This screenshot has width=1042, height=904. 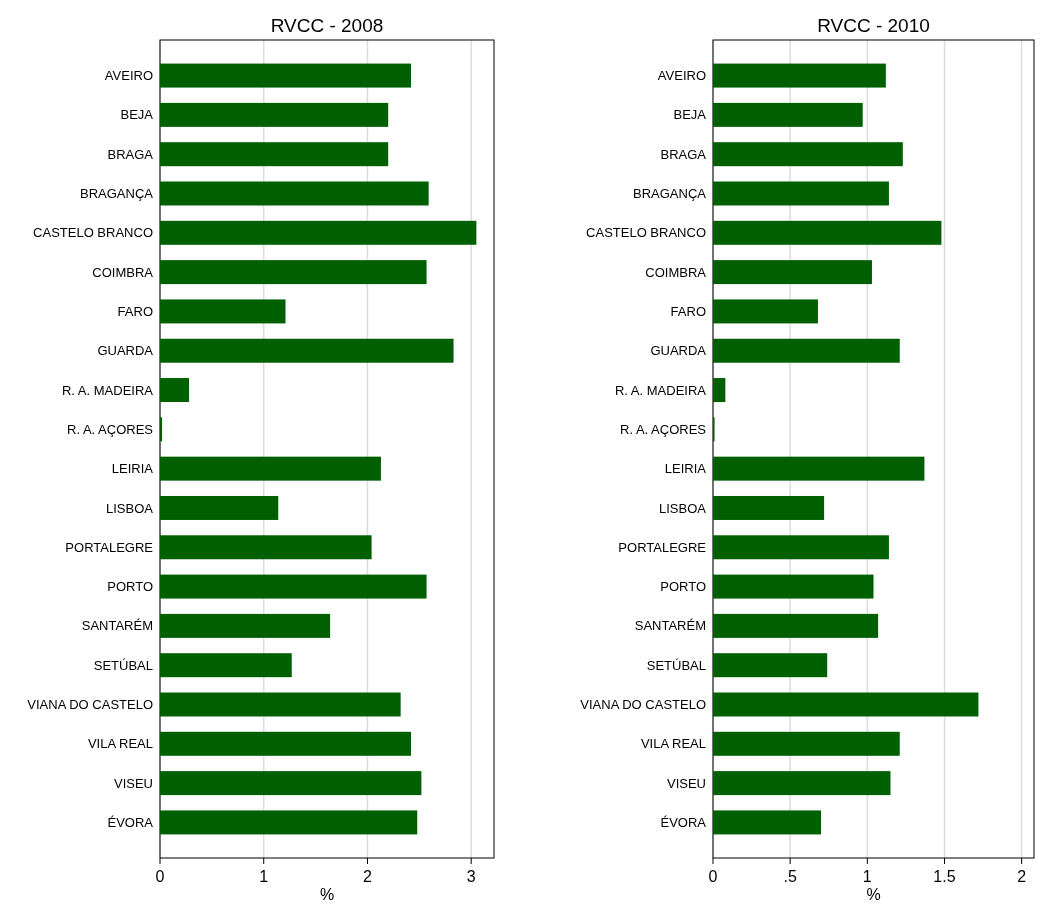 What do you see at coordinates (327, 25) in the screenshot?
I see `chart-title: RVCC - 2008` at bounding box center [327, 25].